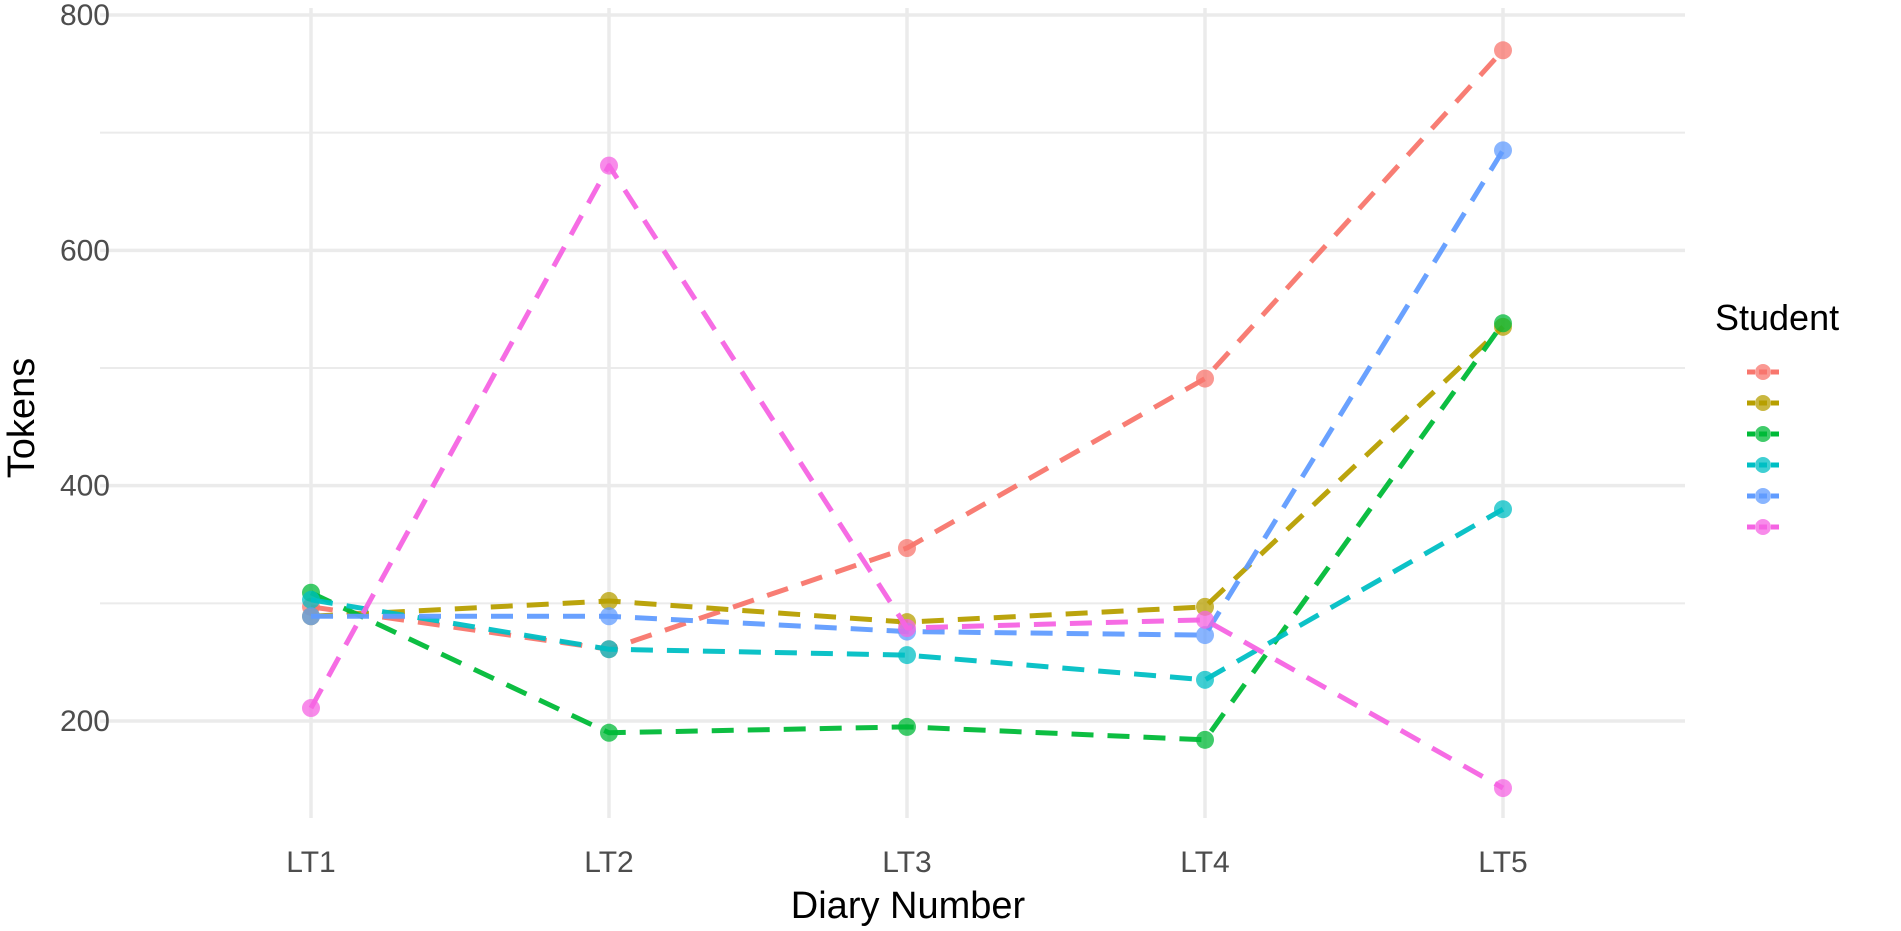  I want to click on x-axis-title: Diary Number, so click(908, 906).